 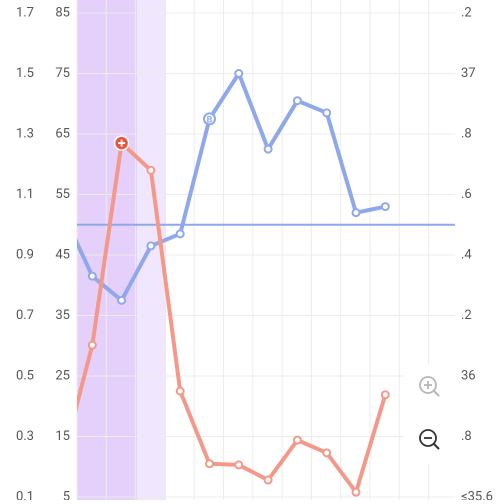 I want to click on y3-tick-label: 1.1, so click(x=25, y=194).